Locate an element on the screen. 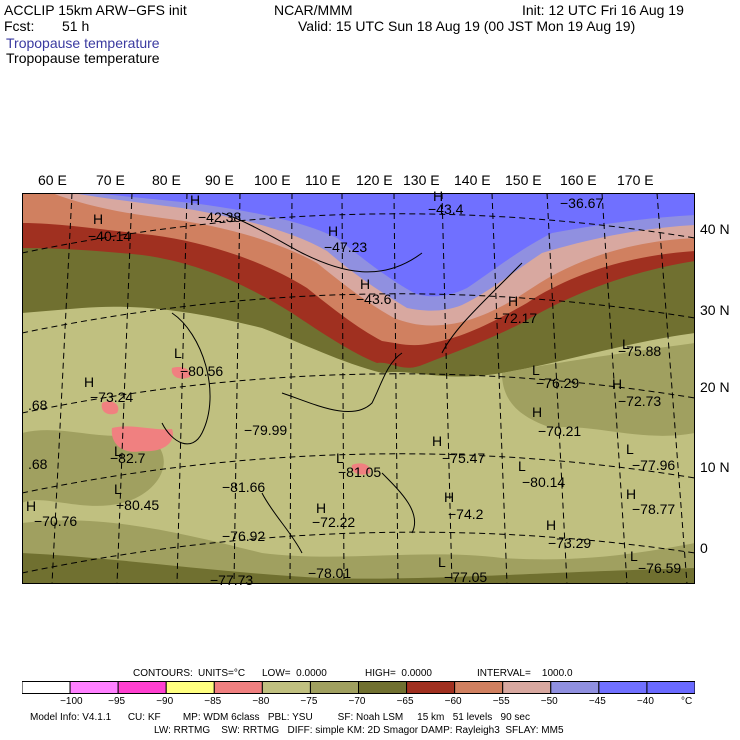 The width and height of the screenshot is (740, 740). lon-label-90e: 90 E is located at coordinates (219, 180).